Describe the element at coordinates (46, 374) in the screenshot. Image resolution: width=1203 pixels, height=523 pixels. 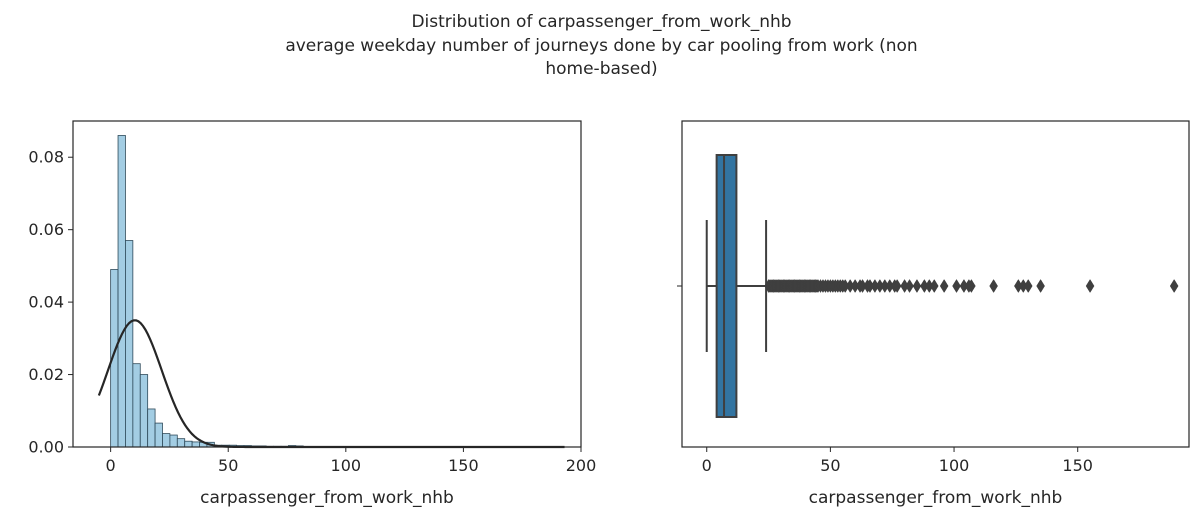
I see `y-tick-label: 0.02` at that location.